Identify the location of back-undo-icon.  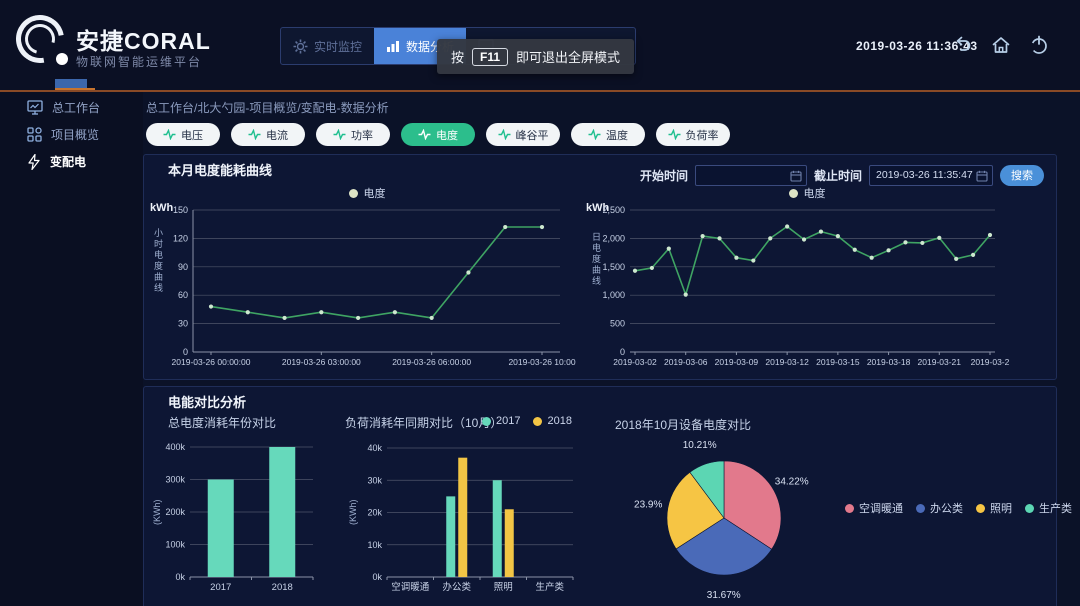
(963, 45).